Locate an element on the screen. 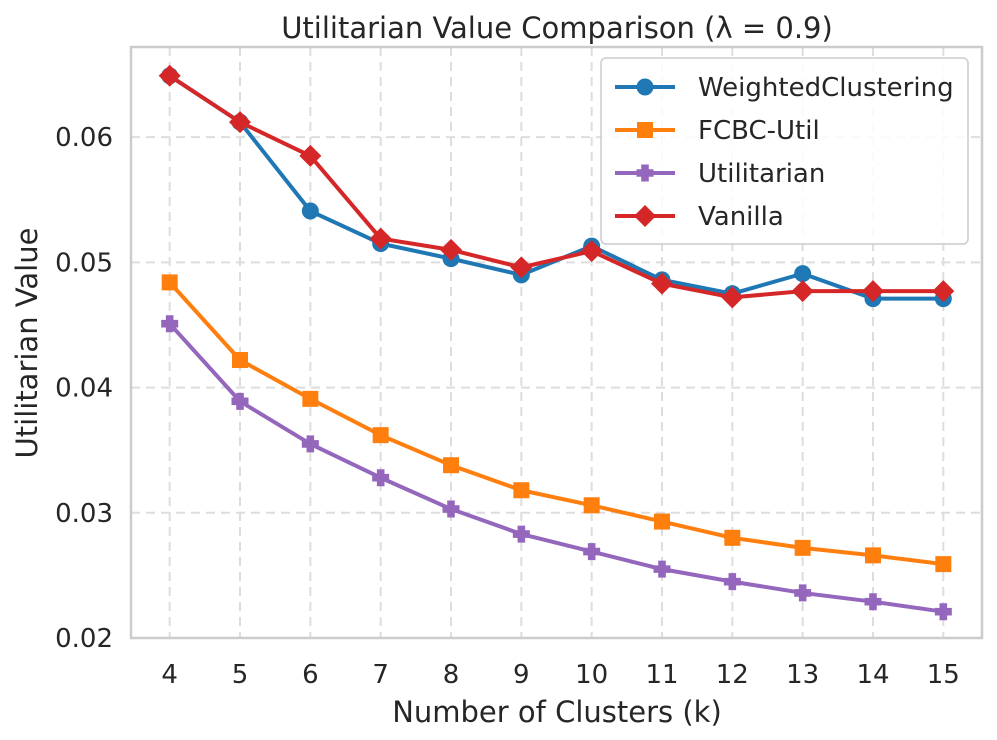  x-axis-label: Number of Clusters (k) is located at coordinates (557, 712).